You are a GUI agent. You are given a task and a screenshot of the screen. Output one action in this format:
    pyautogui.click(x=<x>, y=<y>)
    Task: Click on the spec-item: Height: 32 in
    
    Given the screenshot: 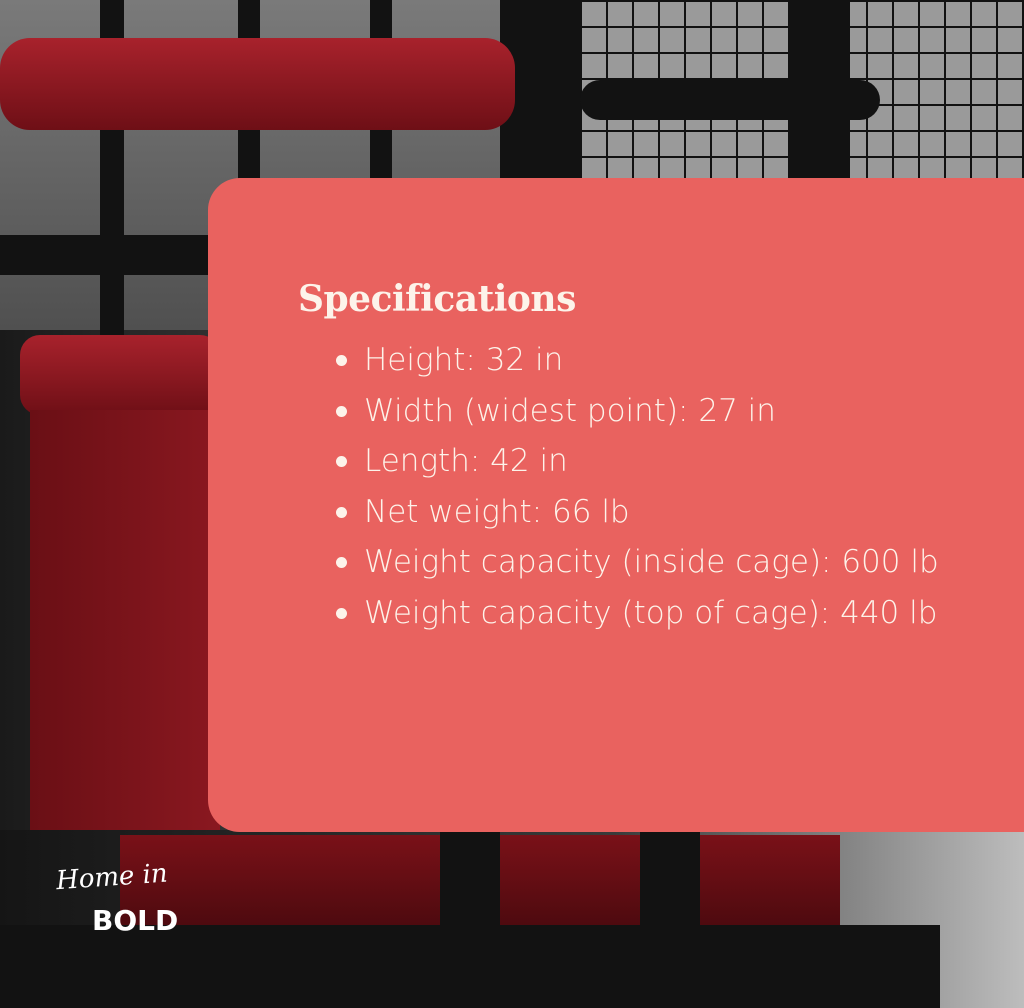 What is the action you would take?
    pyautogui.click(x=642, y=360)
    